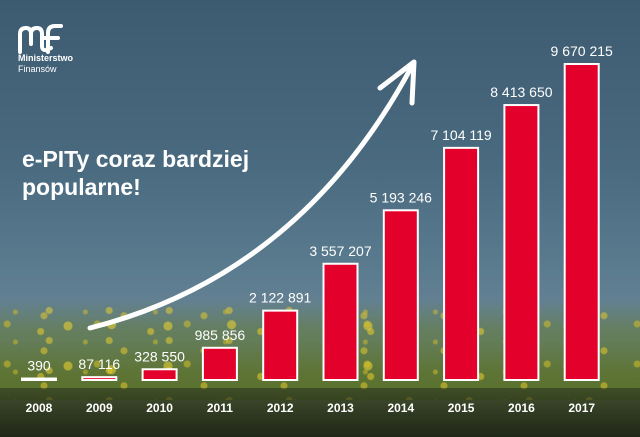  I want to click on year-tick-label-2012: 2012, so click(280, 408).